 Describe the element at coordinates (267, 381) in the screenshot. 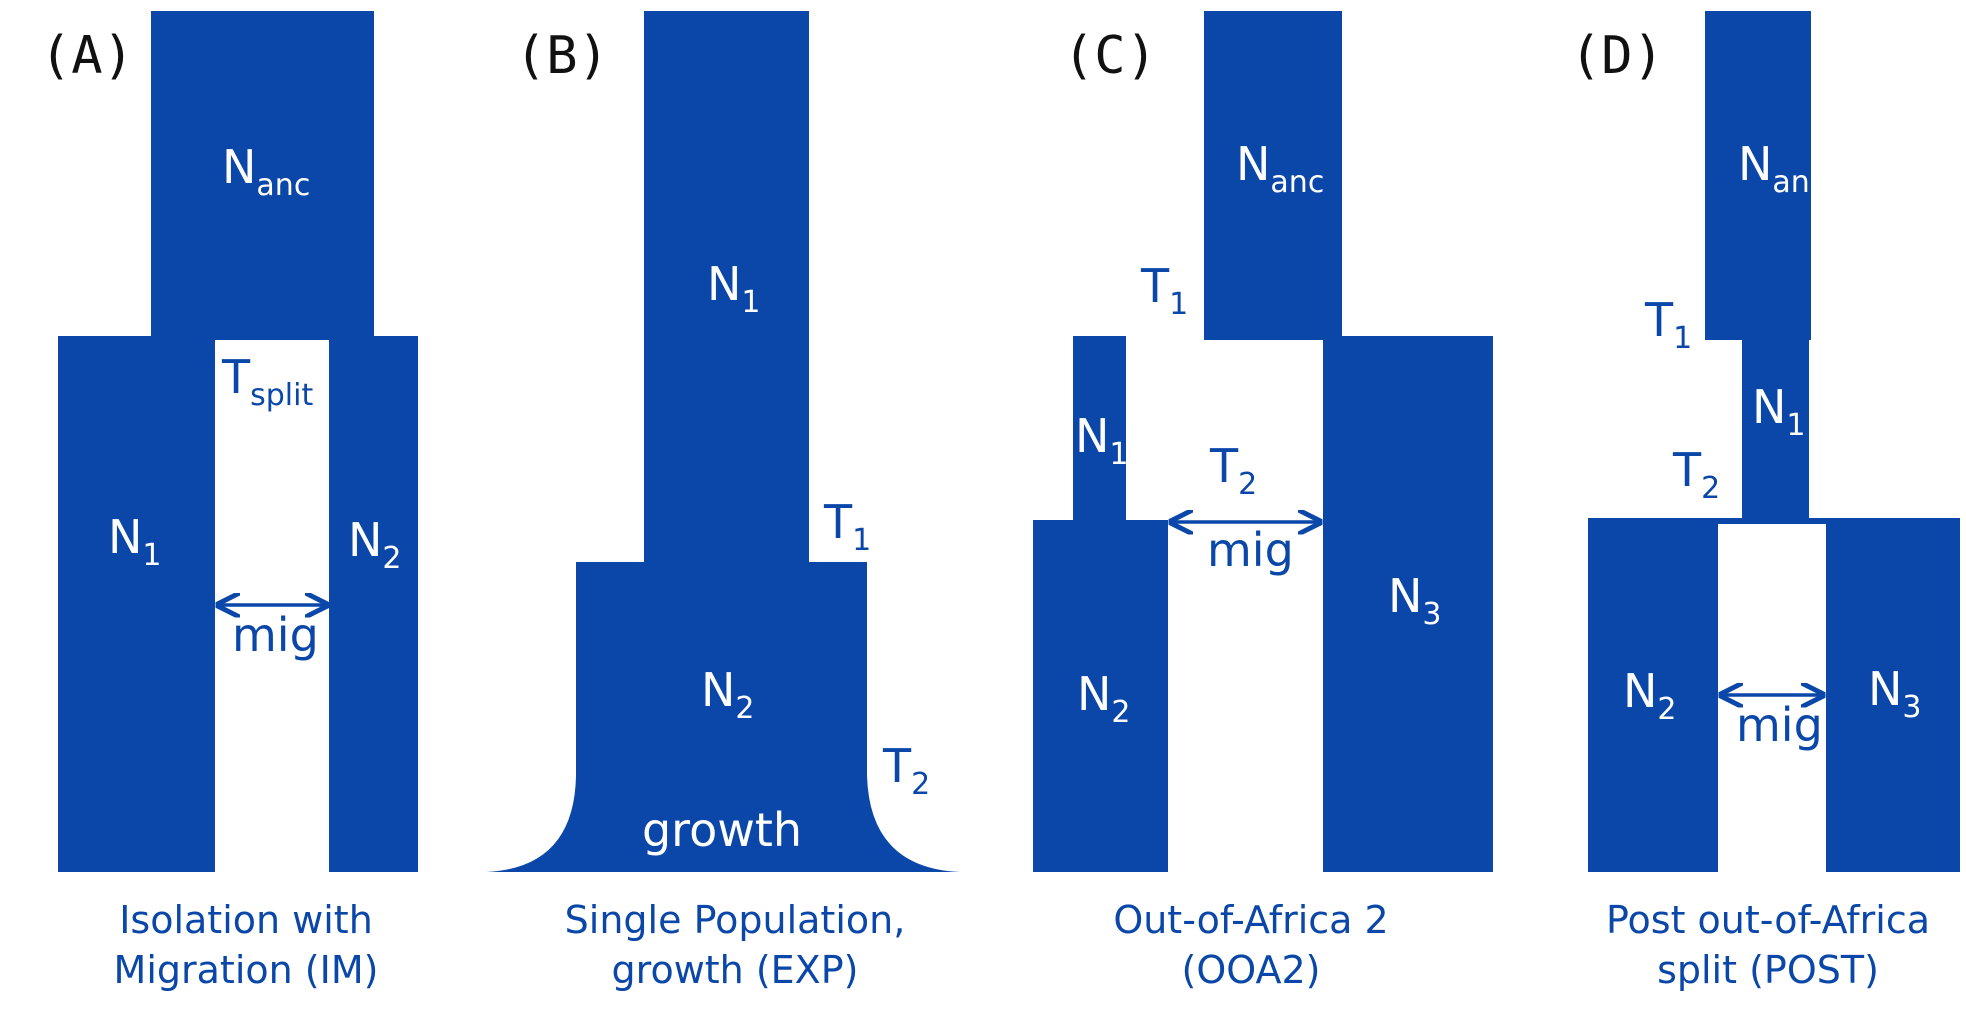

I see `panel-a-tsplit-label: Tsplit` at that location.